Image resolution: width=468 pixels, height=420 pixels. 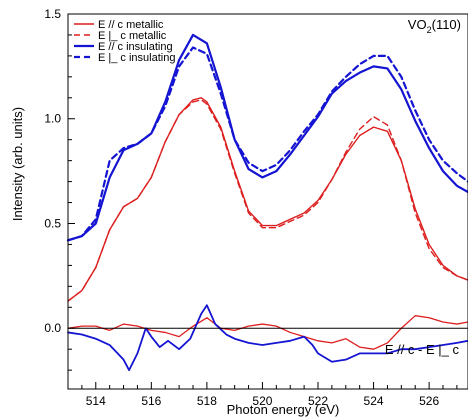 What do you see at coordinates (434, 26) in the screenshot?
I see `sample-annotation: VO2(110)` at bounding box center [434, 26].